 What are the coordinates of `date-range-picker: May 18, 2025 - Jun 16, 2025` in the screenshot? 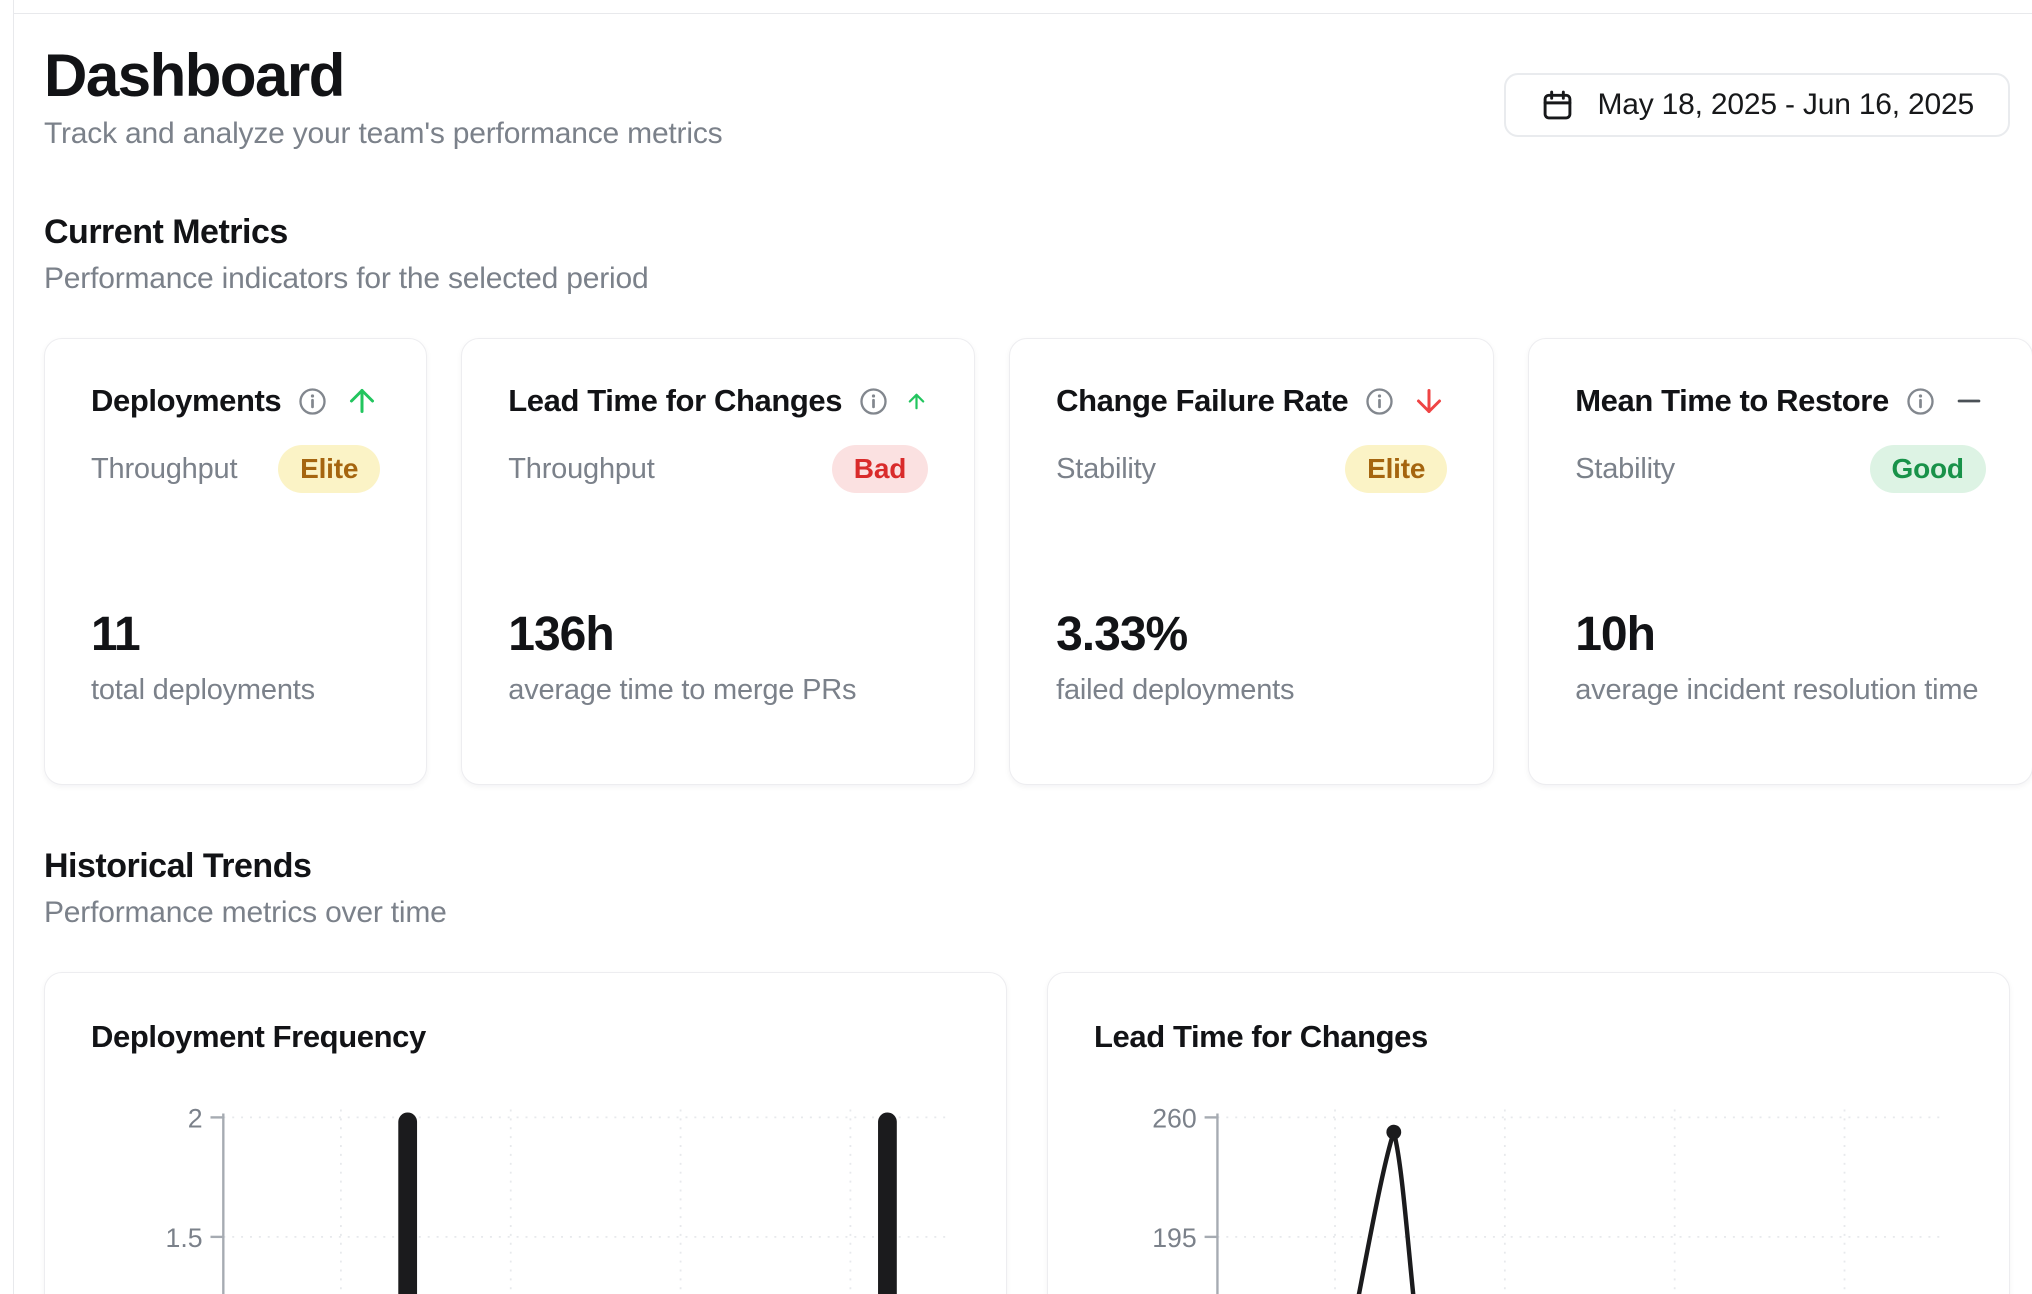 It's located at (1757, 105).